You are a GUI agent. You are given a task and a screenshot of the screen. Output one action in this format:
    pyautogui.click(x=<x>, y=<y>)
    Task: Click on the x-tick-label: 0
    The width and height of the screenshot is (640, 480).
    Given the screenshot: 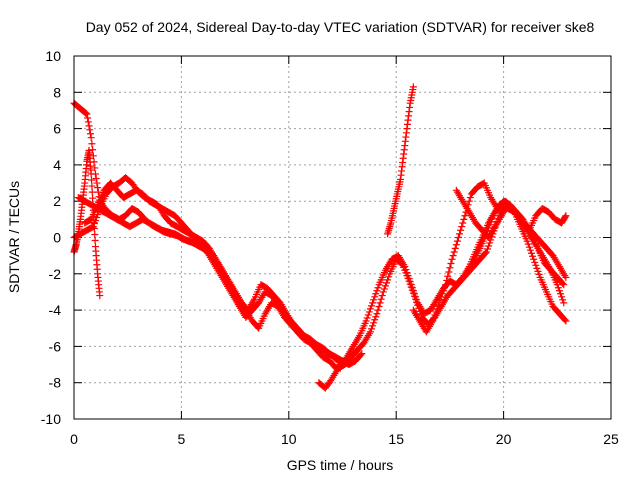 What is the action you would take?
    pyautogui.click(x=74, y=439)
    